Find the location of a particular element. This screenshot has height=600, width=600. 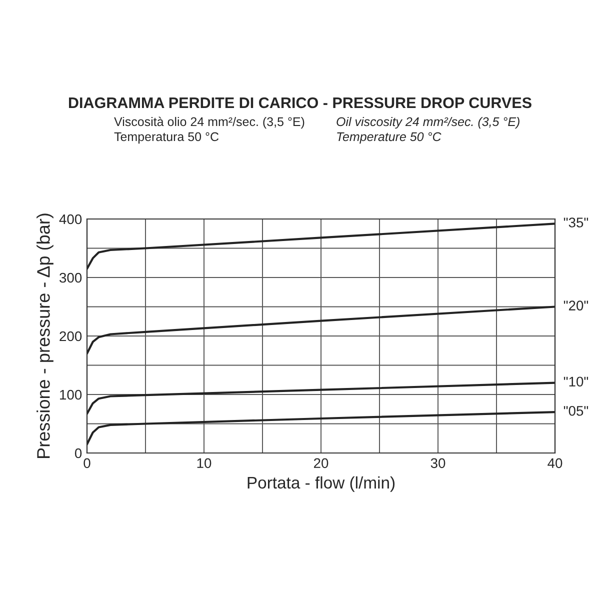

text: Temperatura 50 °C is located at coordinates (166, 138).